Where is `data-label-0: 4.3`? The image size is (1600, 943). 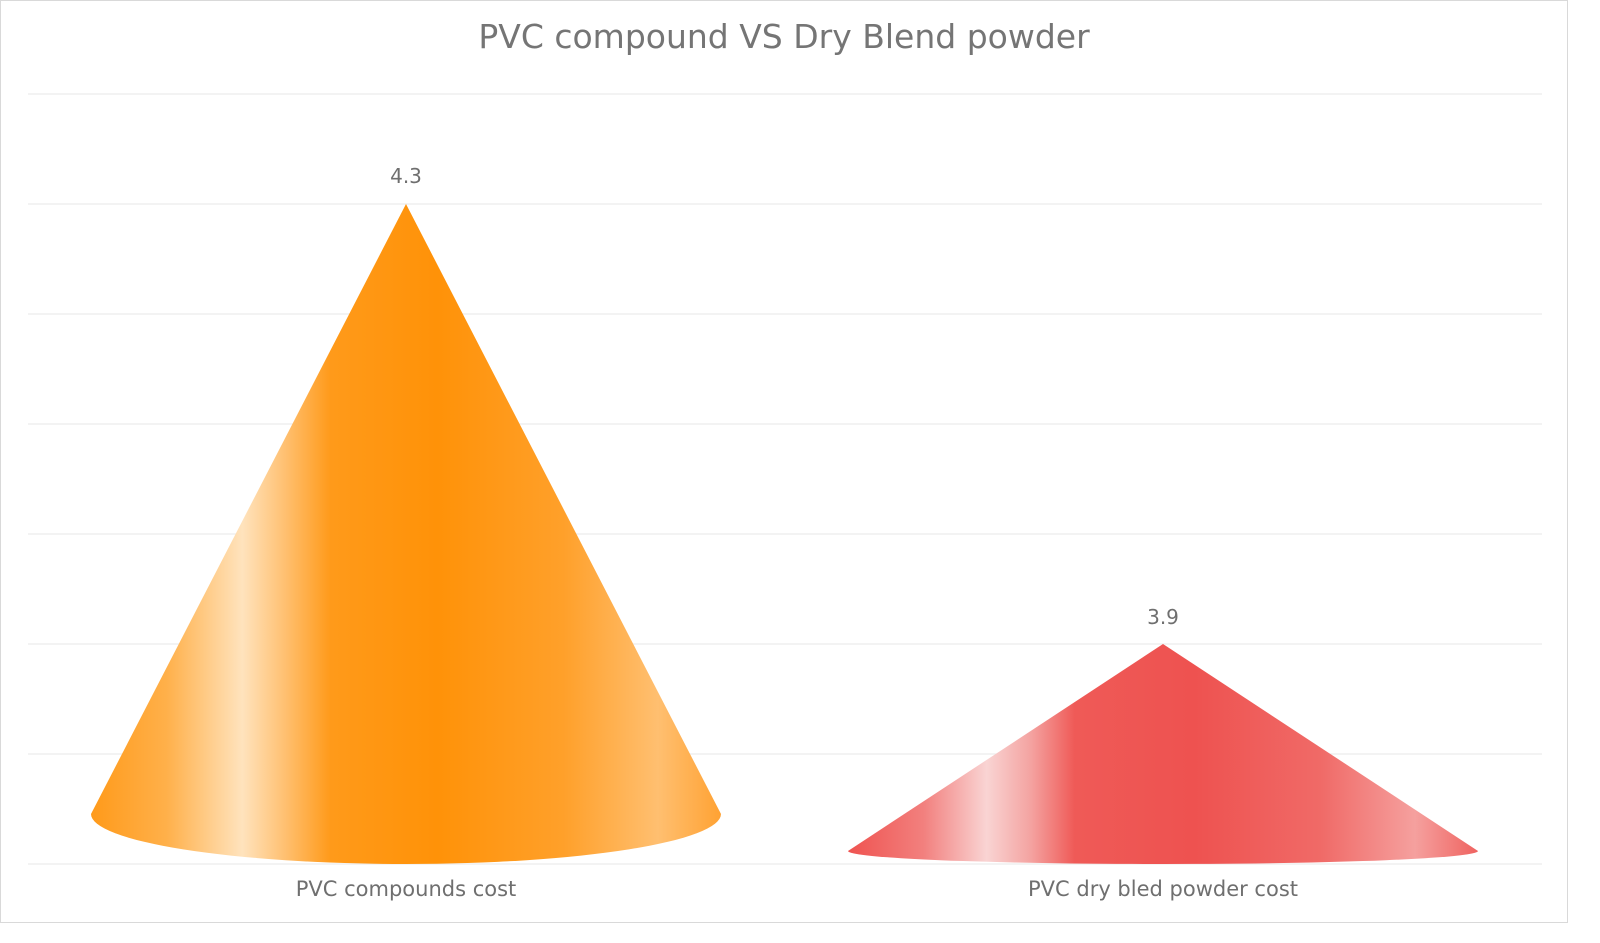
data-label-0: 4.3 is located at coordinates (406, 176).